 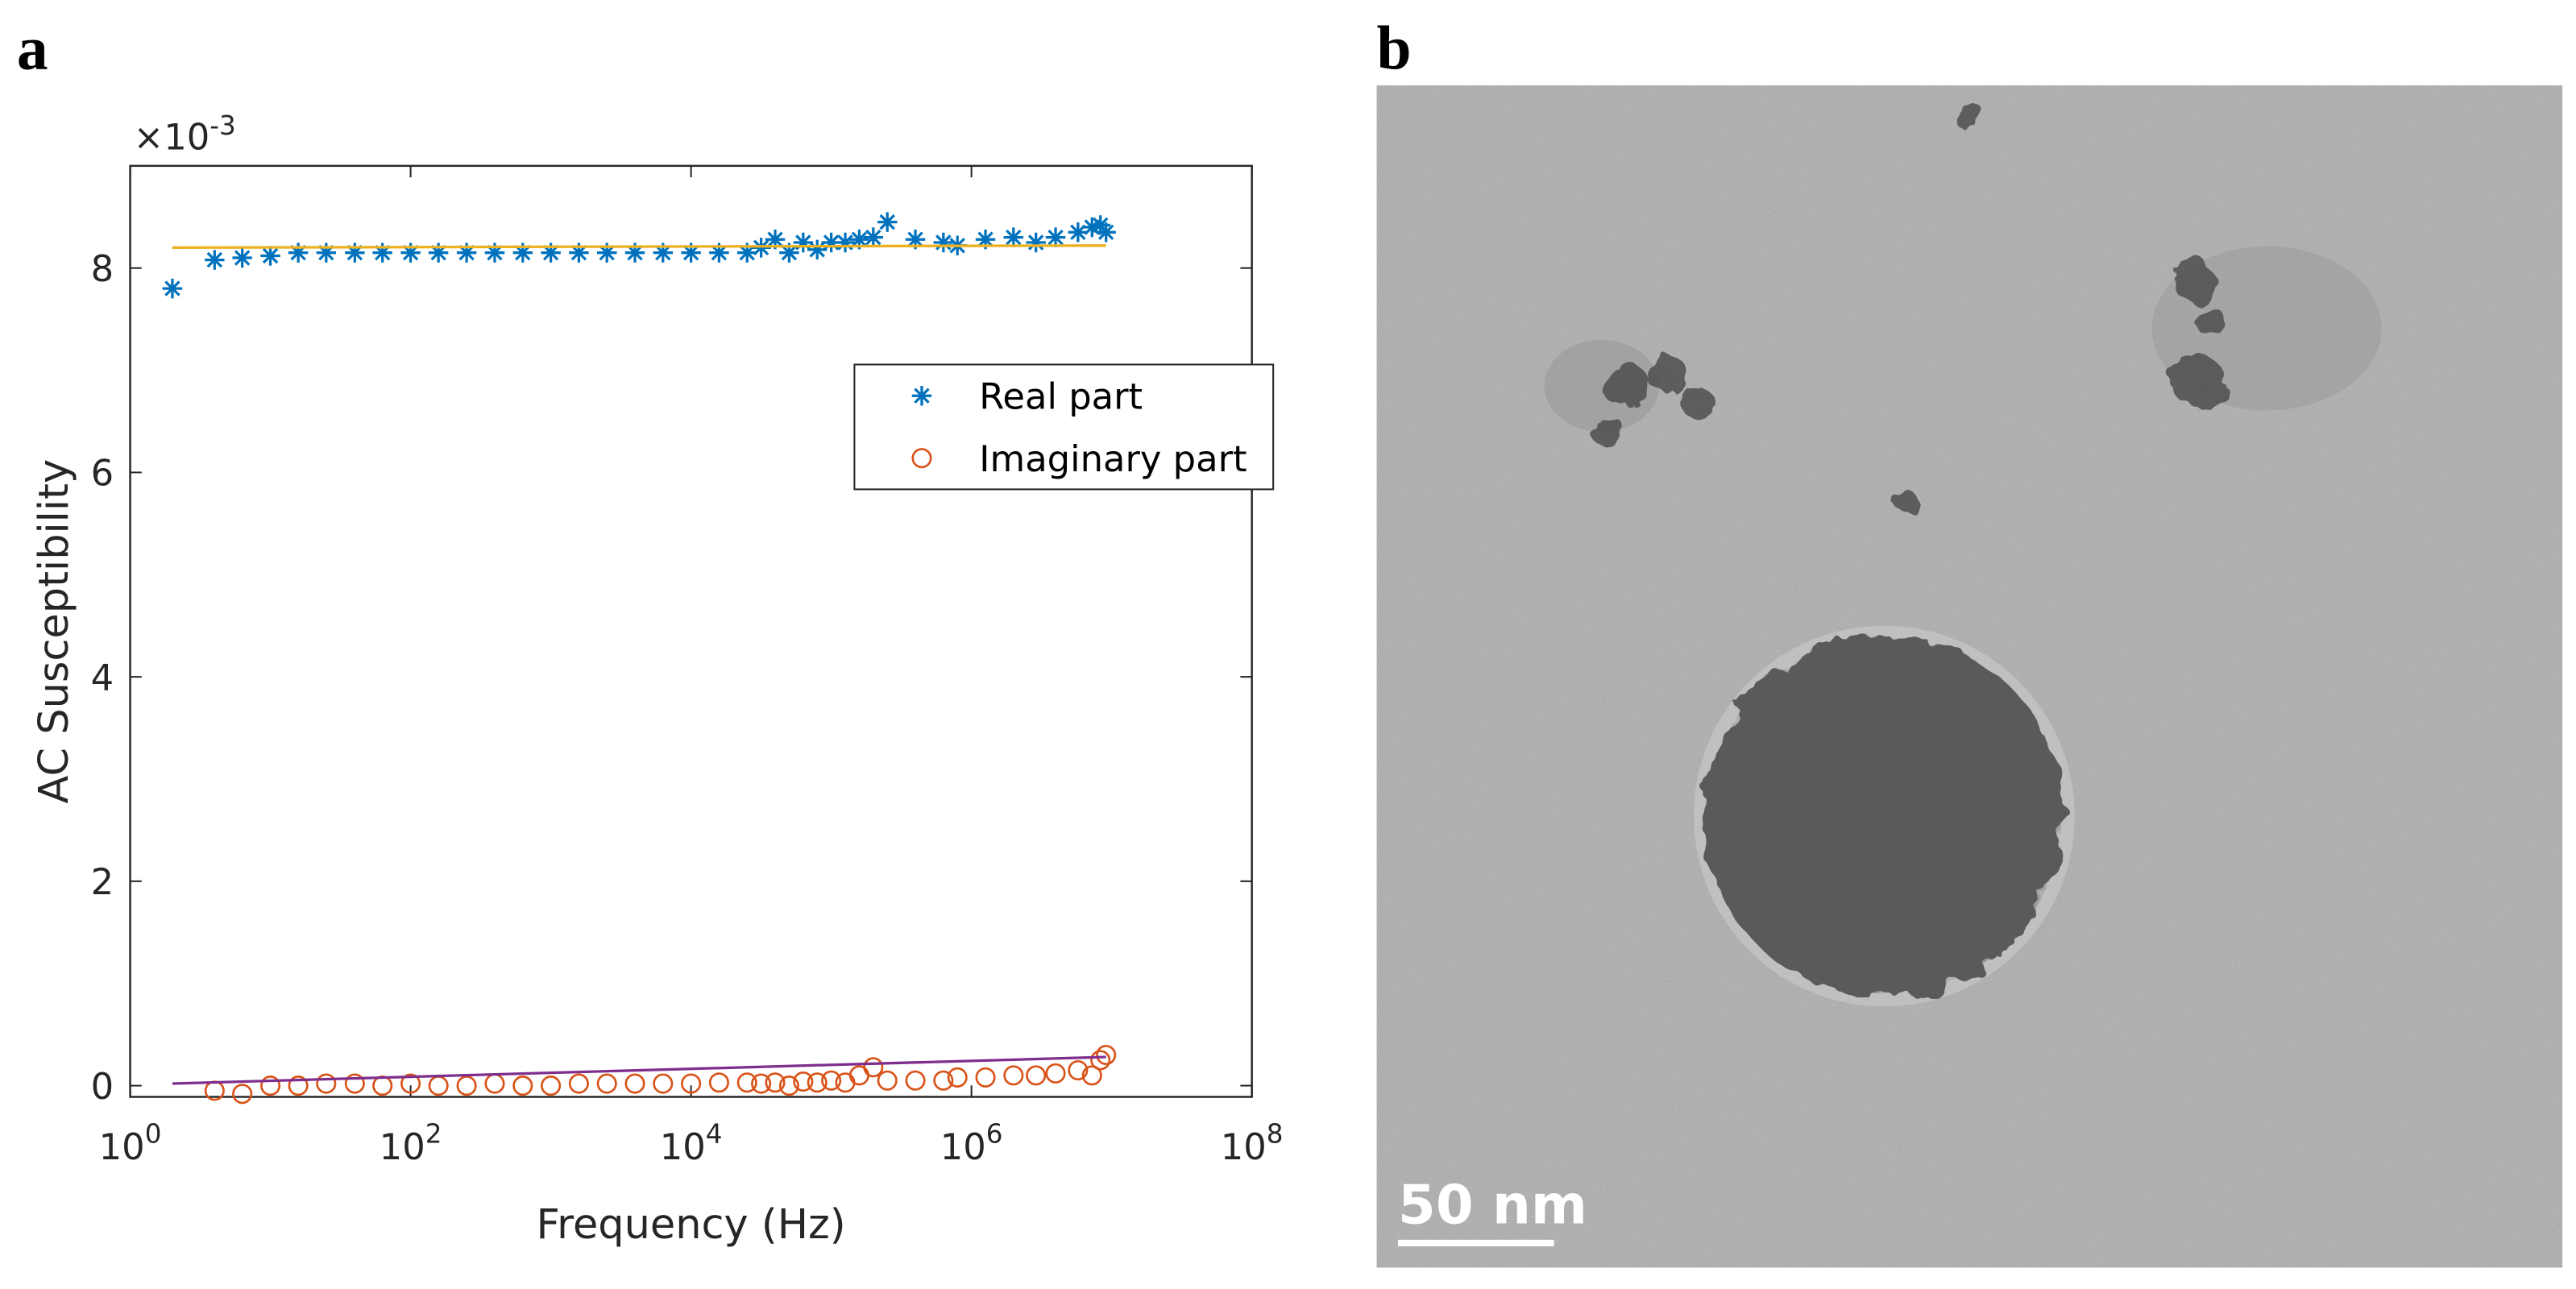 What do you see at coordinates (1394, 48) in the screenshot?
I see `panel-label: b` at bounding box center [1394, 48].